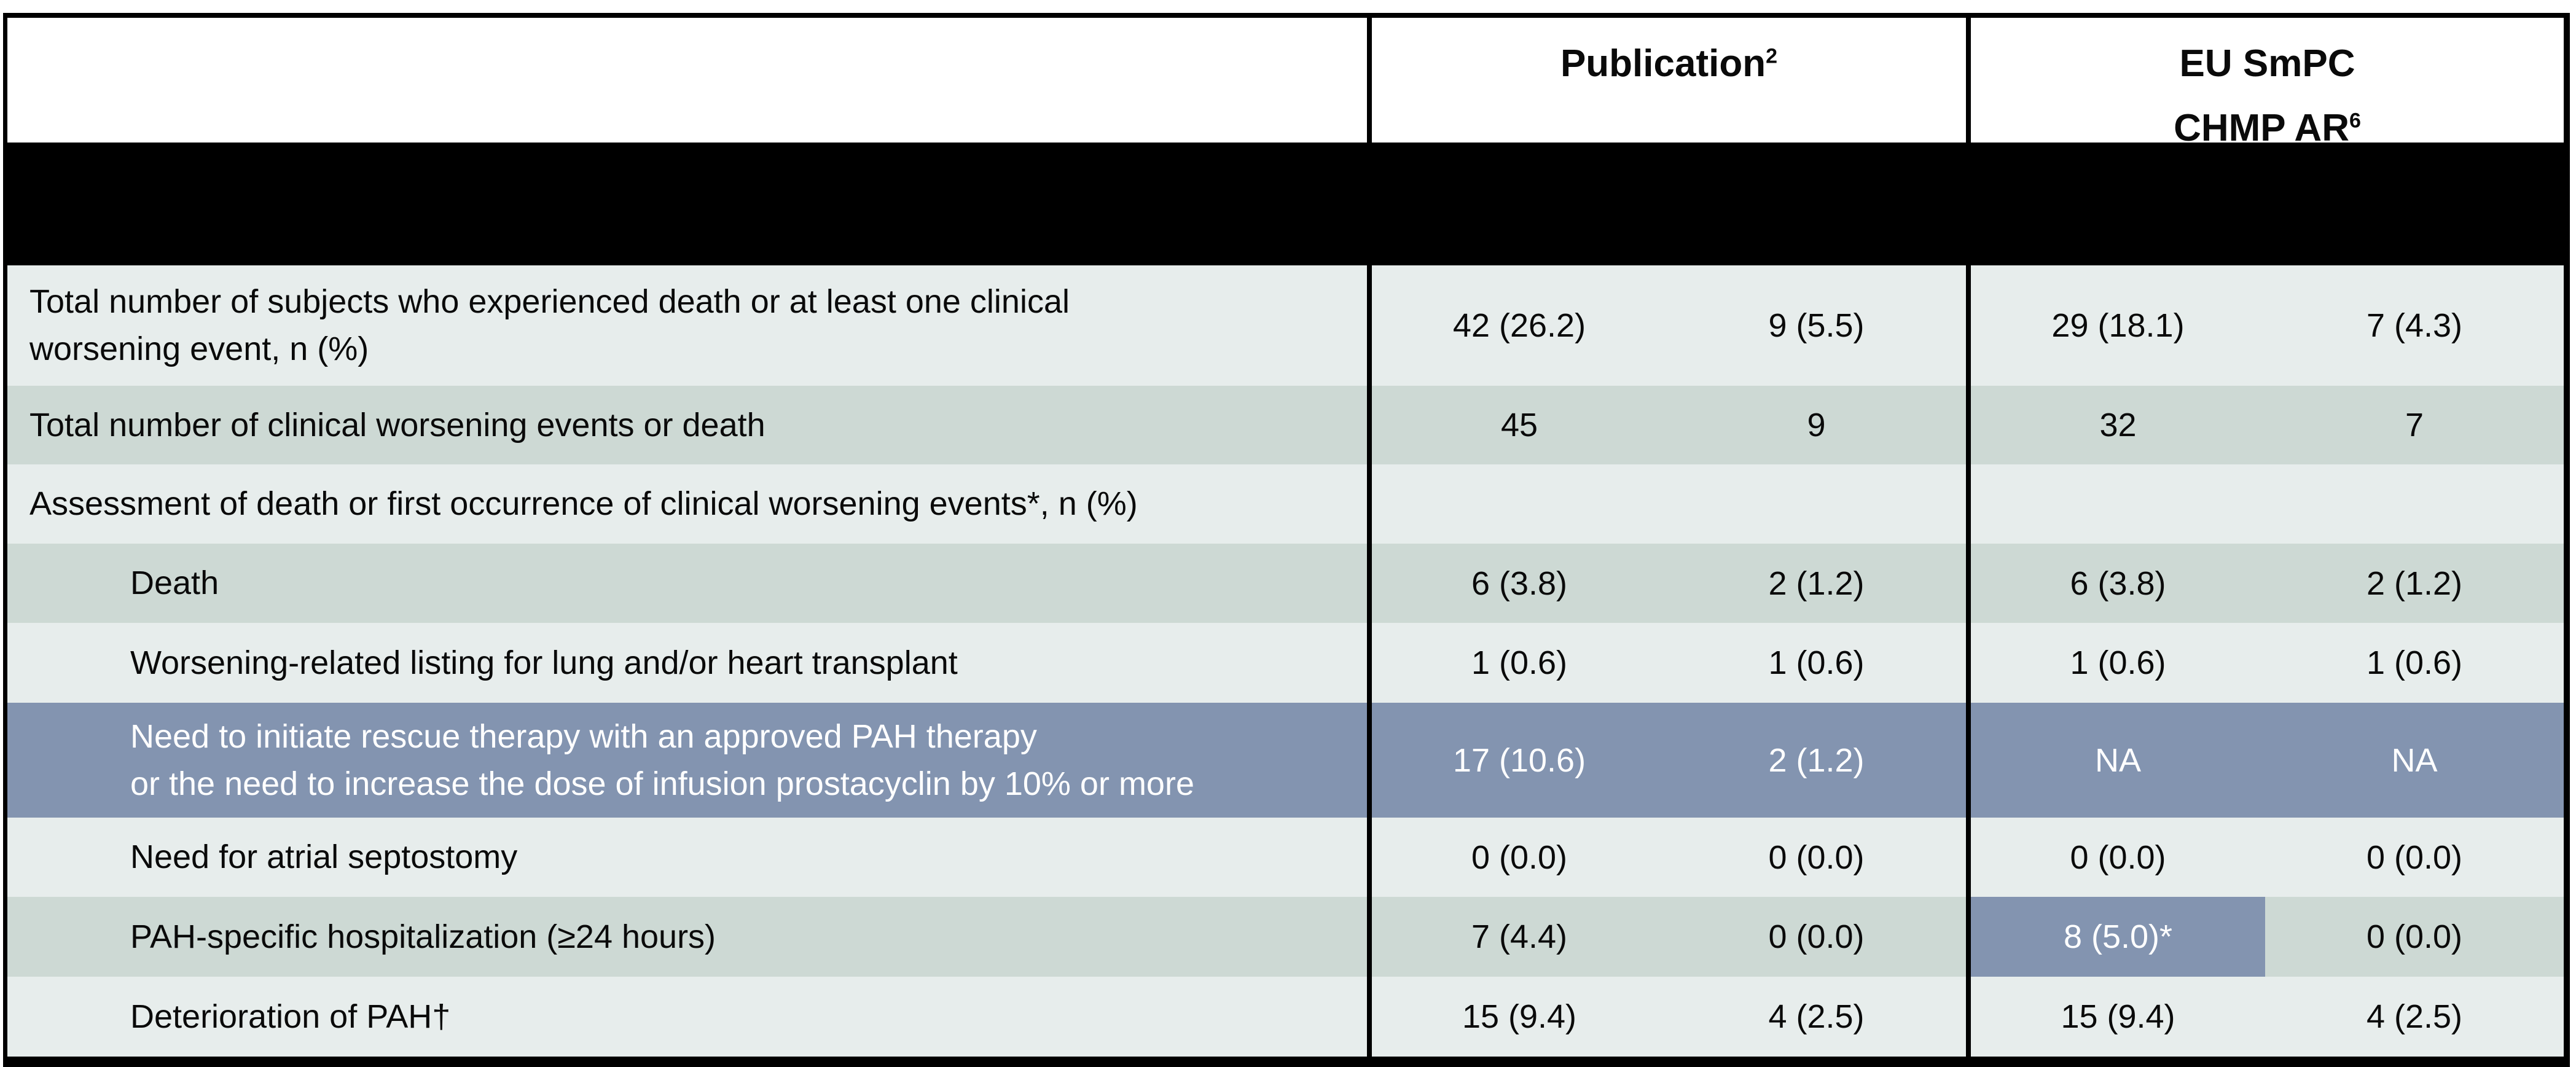 This screenshot has width=2576, height=1067. Describe the element at coordinates (1517, 583) in the screenshot. I see `value-cell-publication-1: 6 (3.8)` at that location.